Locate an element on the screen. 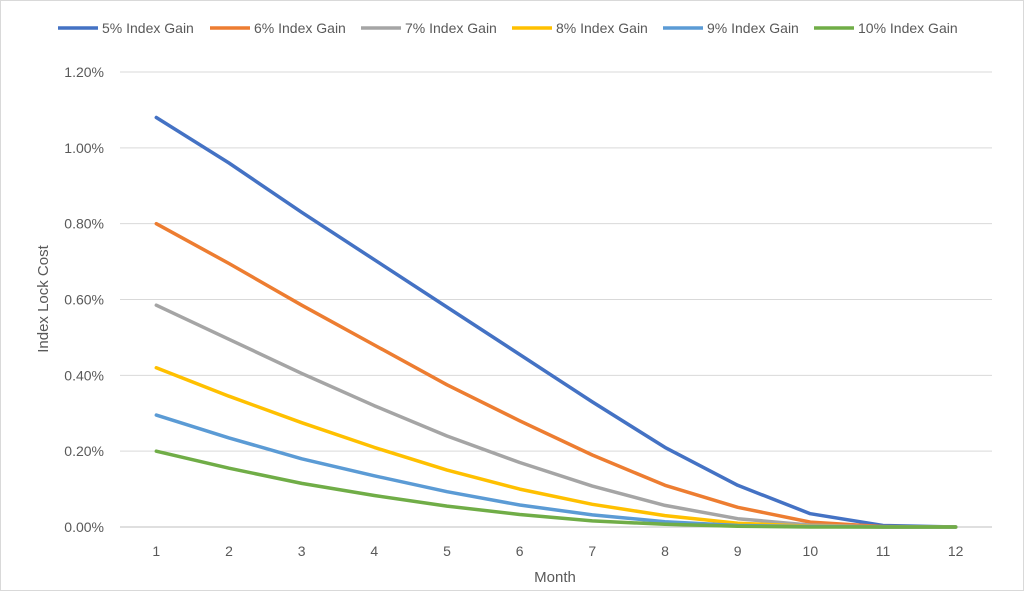 This screenshot has width=1024, height=591. y-tick-label: 0.20% is located at coordinates (84, 451).